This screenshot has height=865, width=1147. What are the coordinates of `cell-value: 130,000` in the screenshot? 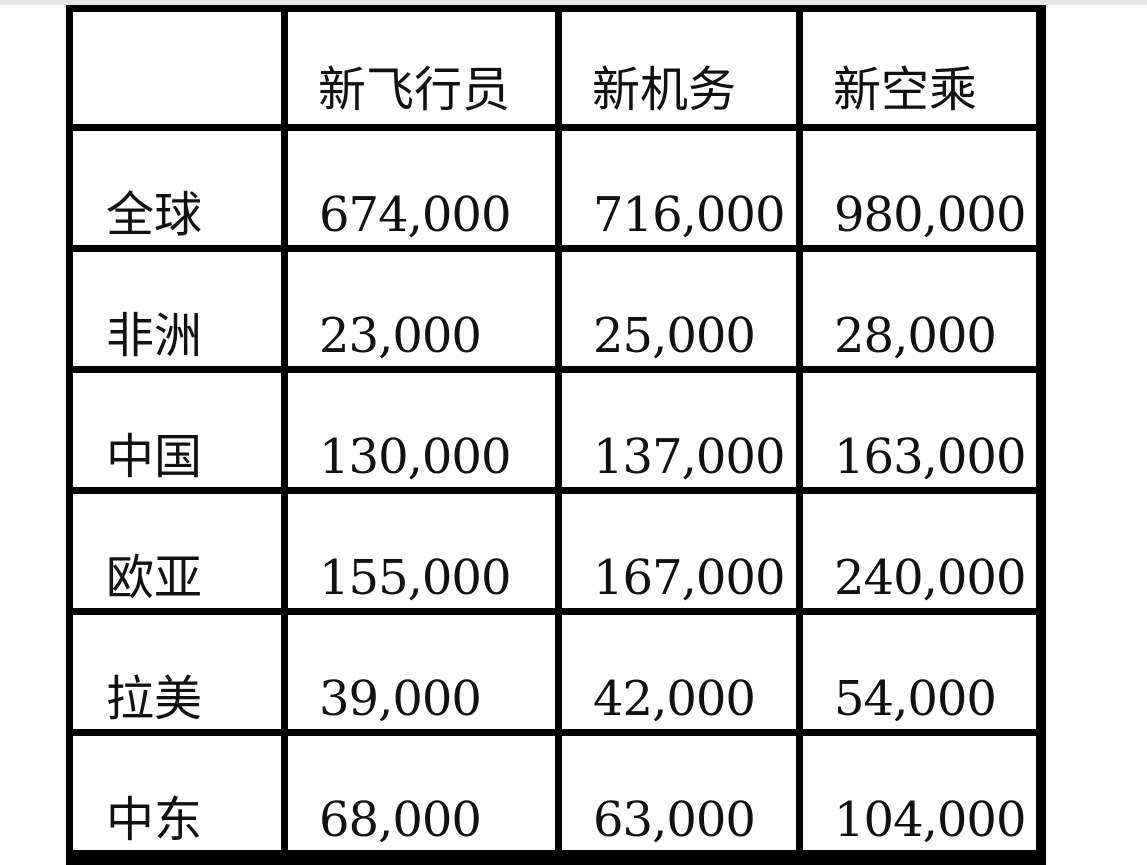 It's located at (415, 457).